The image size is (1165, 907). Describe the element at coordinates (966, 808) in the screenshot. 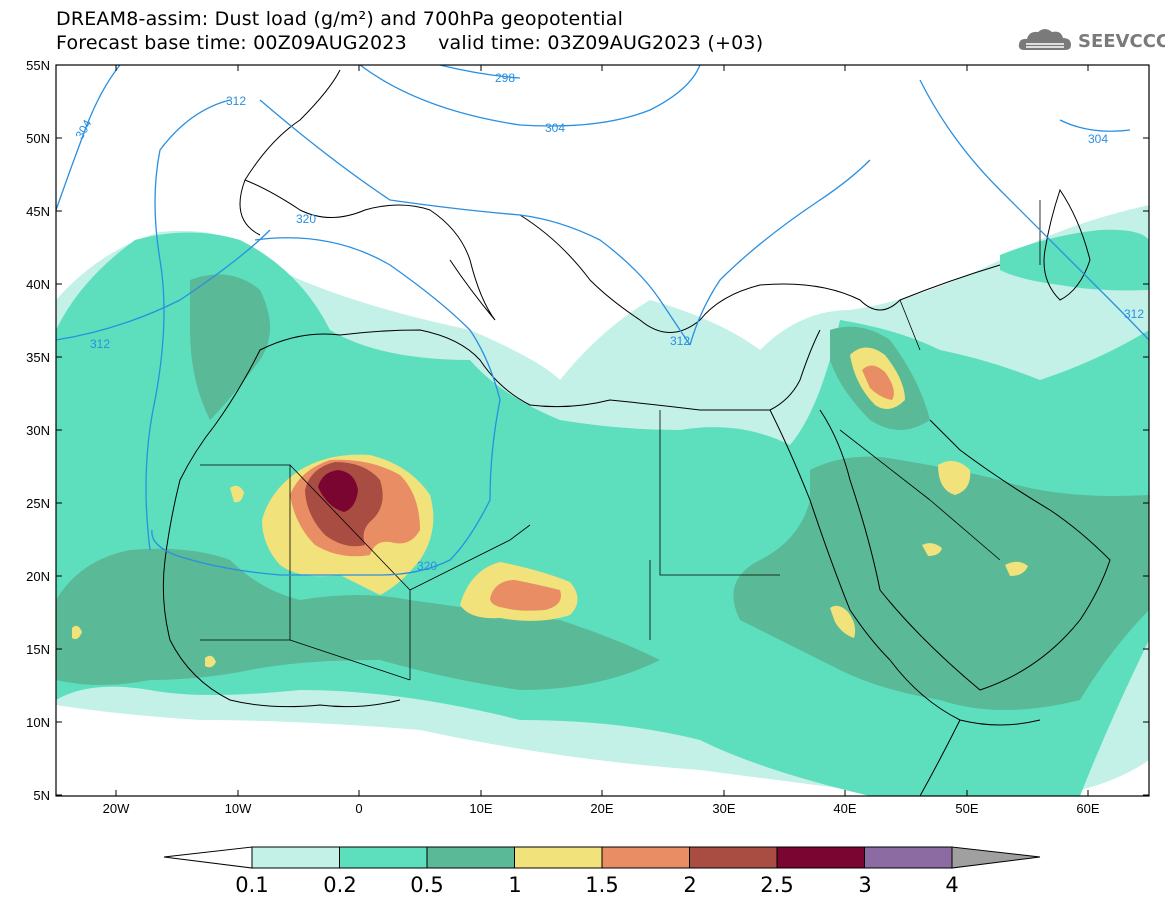

I see `lon-label: 50E` at that location.